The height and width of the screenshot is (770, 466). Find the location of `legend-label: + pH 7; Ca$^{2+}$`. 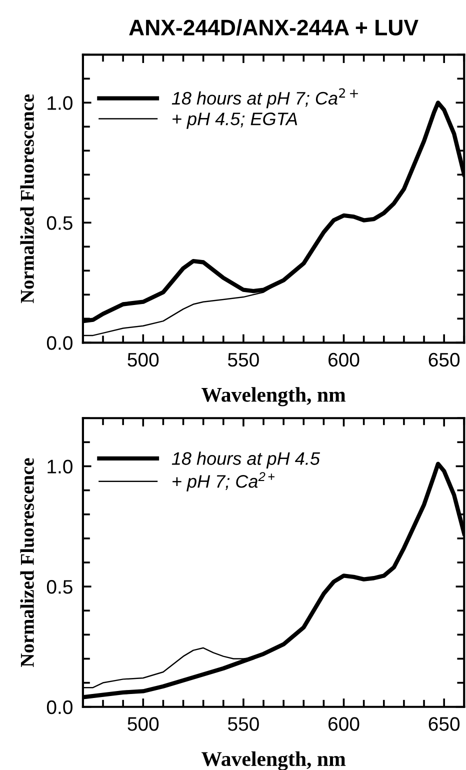

legend-label: + pH 7; Ca$^{2+}$ is located at coordinates (223, 482).